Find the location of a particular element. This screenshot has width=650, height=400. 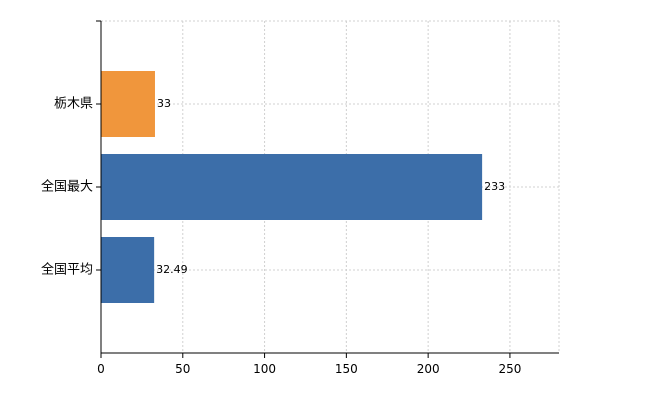

category-label: 栃木県 is located at coordinates (73, 104).